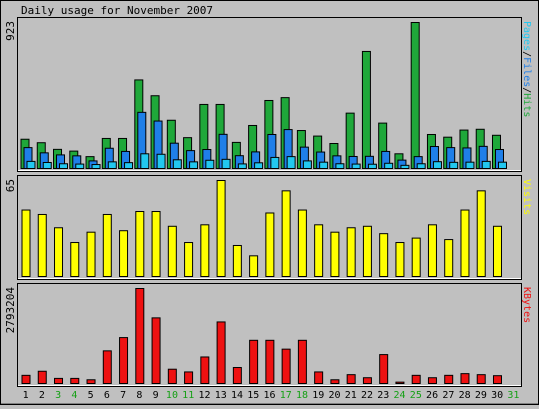  What do you see at coordinates (526, 305) in the screenshot?
I see `kbytes-chart-legend-item: KBytes` at bounding box center [526, 305].